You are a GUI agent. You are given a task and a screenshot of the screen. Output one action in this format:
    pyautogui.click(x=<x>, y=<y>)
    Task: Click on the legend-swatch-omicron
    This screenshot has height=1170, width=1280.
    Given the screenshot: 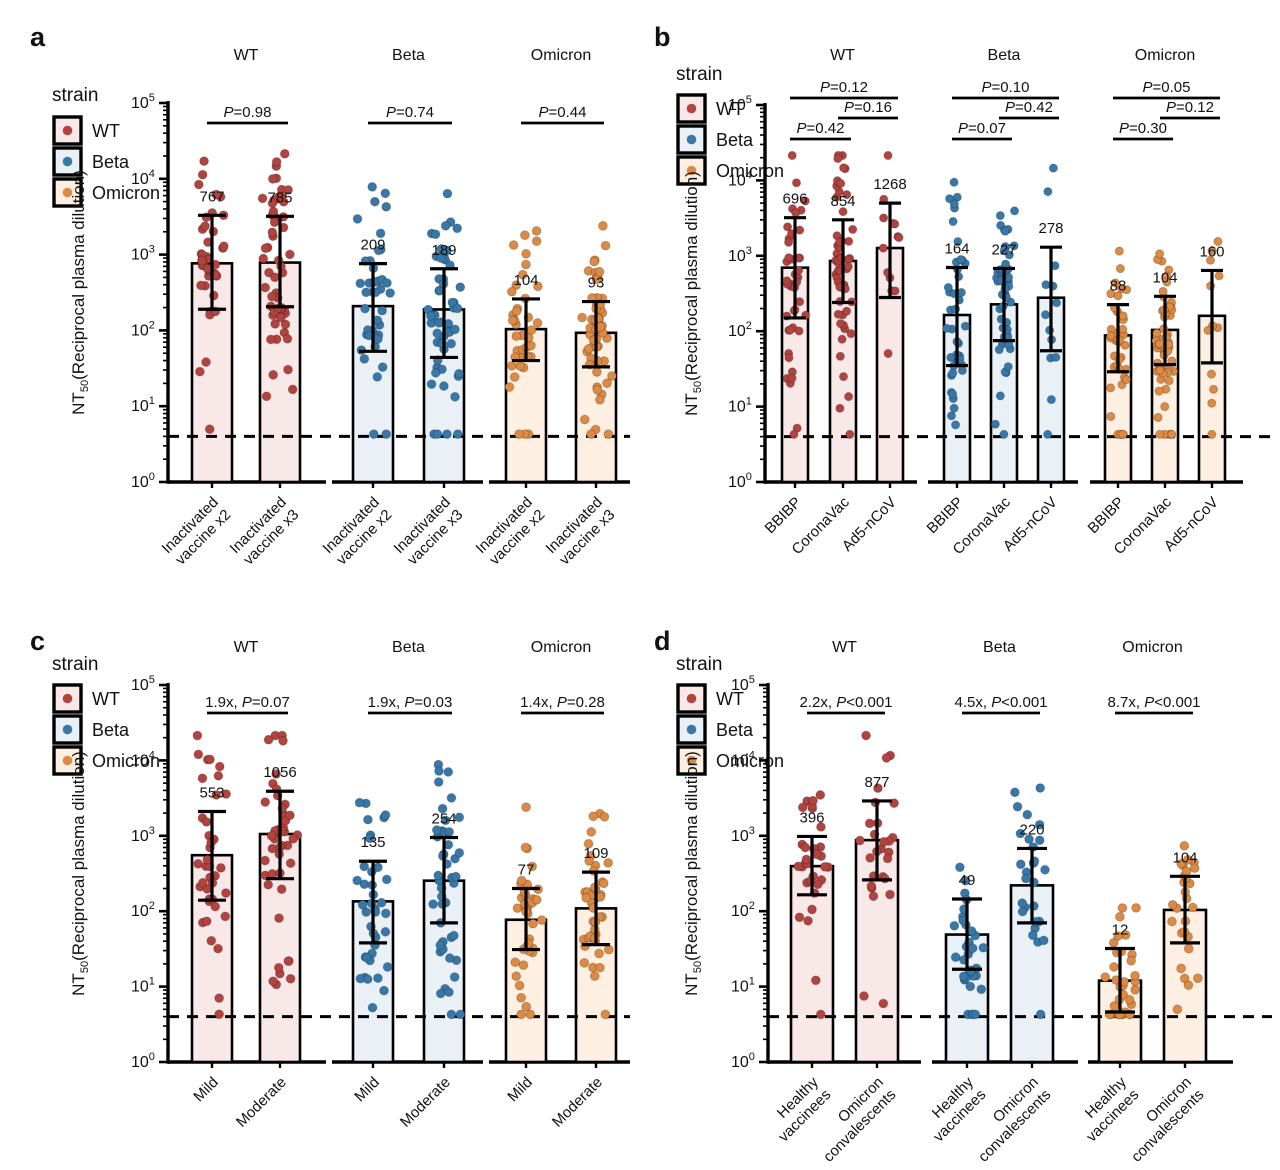 What is the action you would take?
    pyautogui.click(x=691, y=170)
    